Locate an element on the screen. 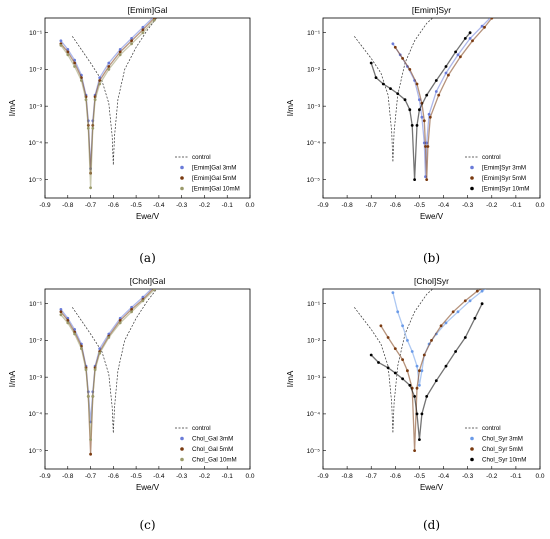  x-axis-label: Ewe/V is located at coordinates (148, 487).